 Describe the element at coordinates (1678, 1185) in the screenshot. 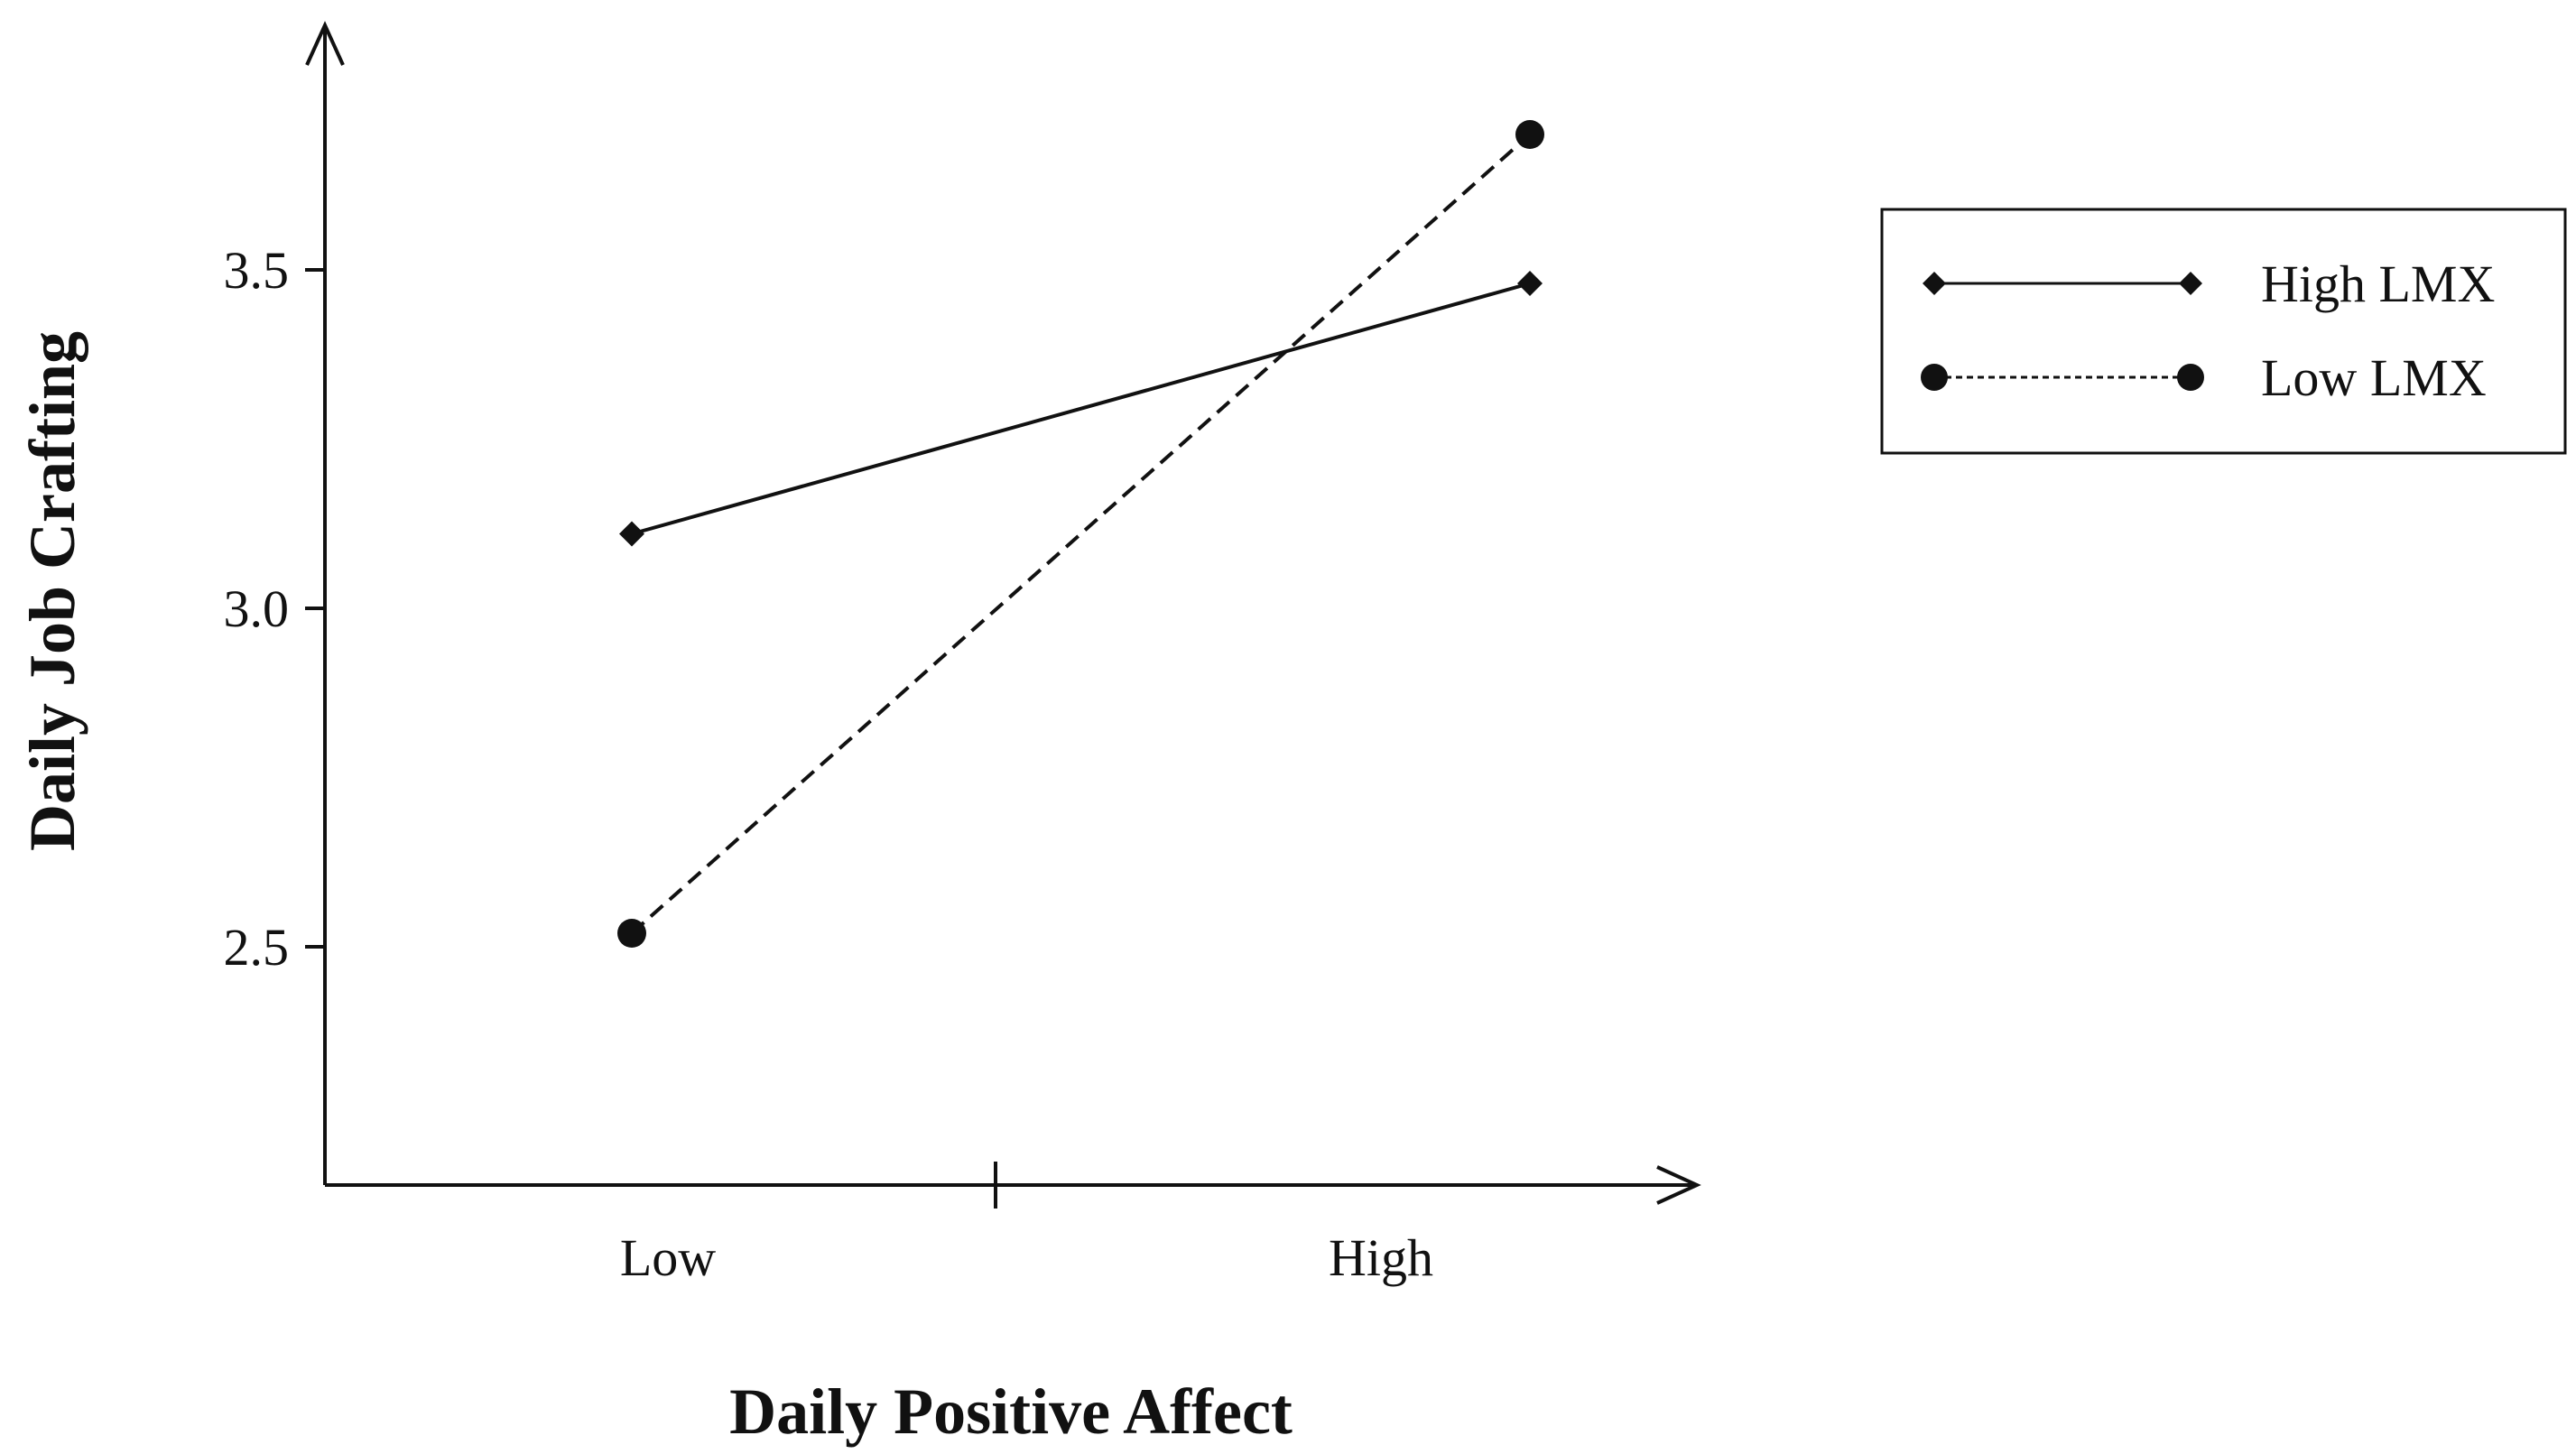

I see `x-axis-arrow` at that location.